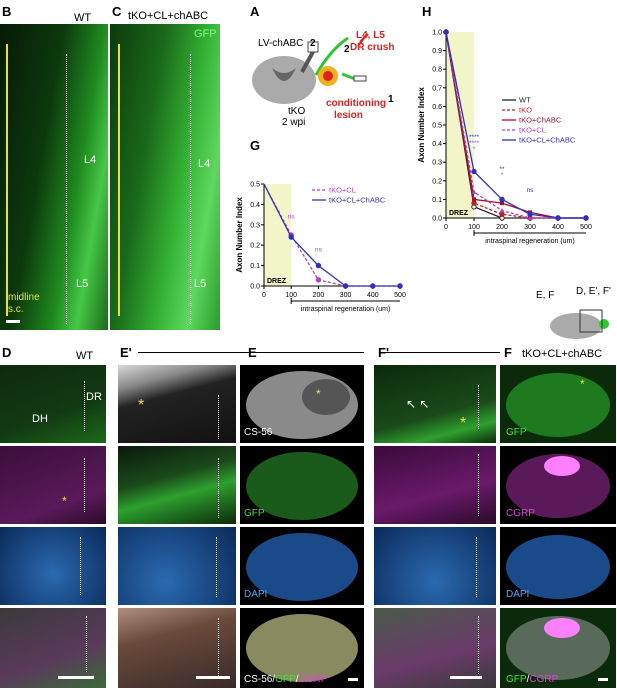 This screenshot has height=693, width=617. I want to click on panel-c-condition: tKO+CL+chABC, so click(168, 16).